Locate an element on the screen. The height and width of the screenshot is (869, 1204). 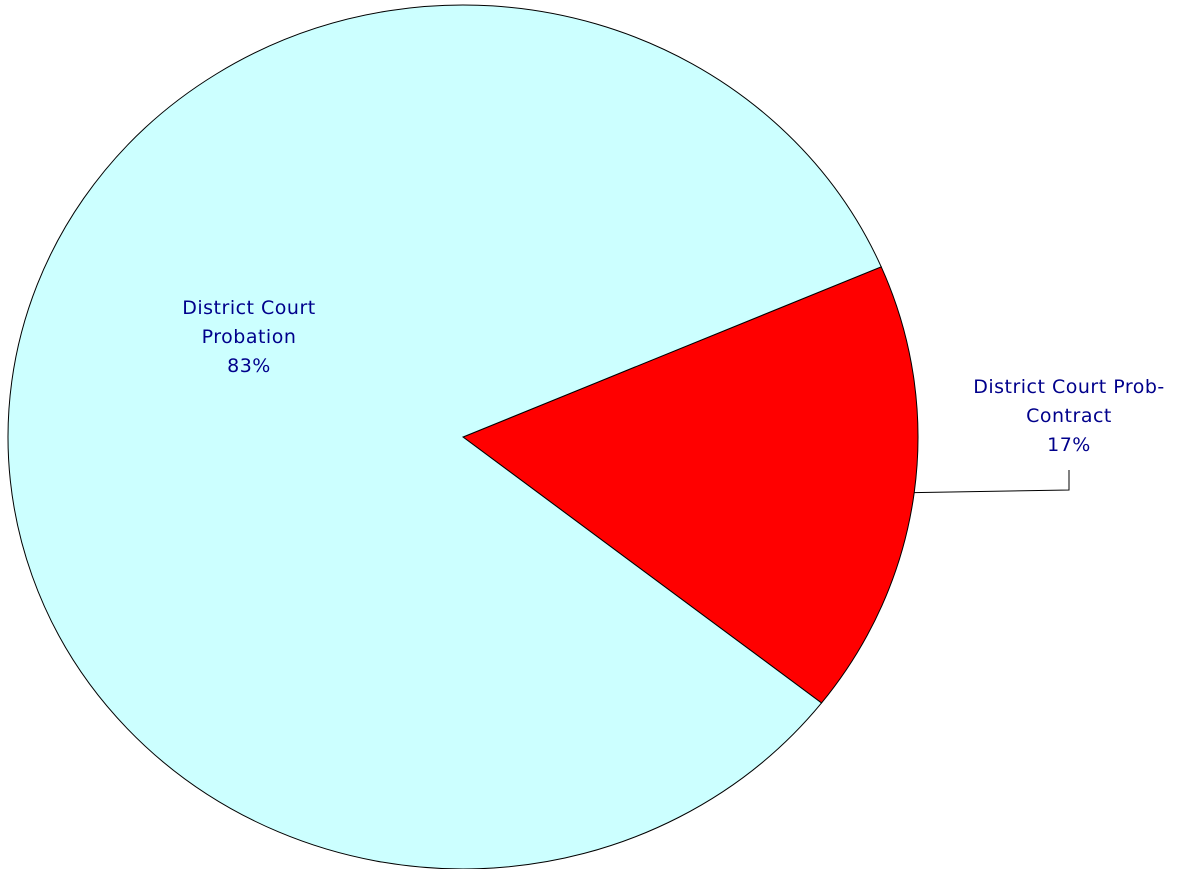
percent-label: 83% is located at coordinates (249, 366).